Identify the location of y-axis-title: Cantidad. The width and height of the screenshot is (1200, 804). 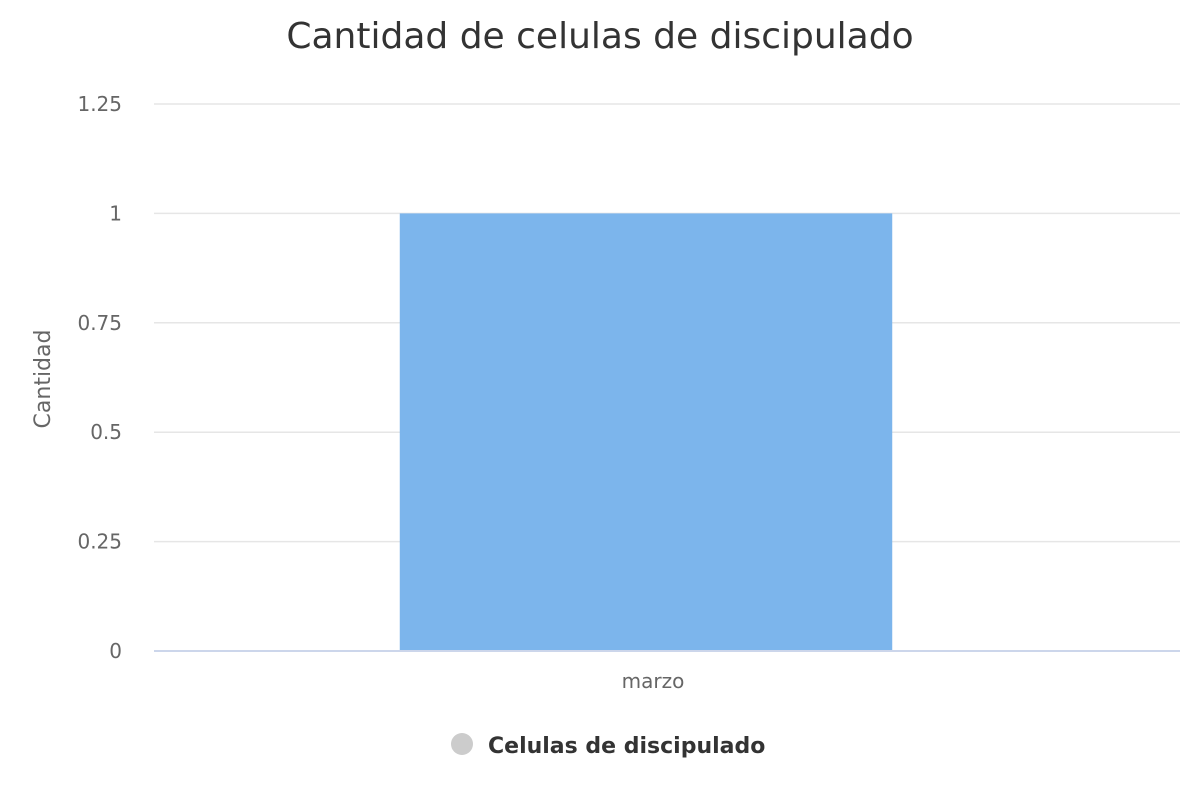
(43, 379).